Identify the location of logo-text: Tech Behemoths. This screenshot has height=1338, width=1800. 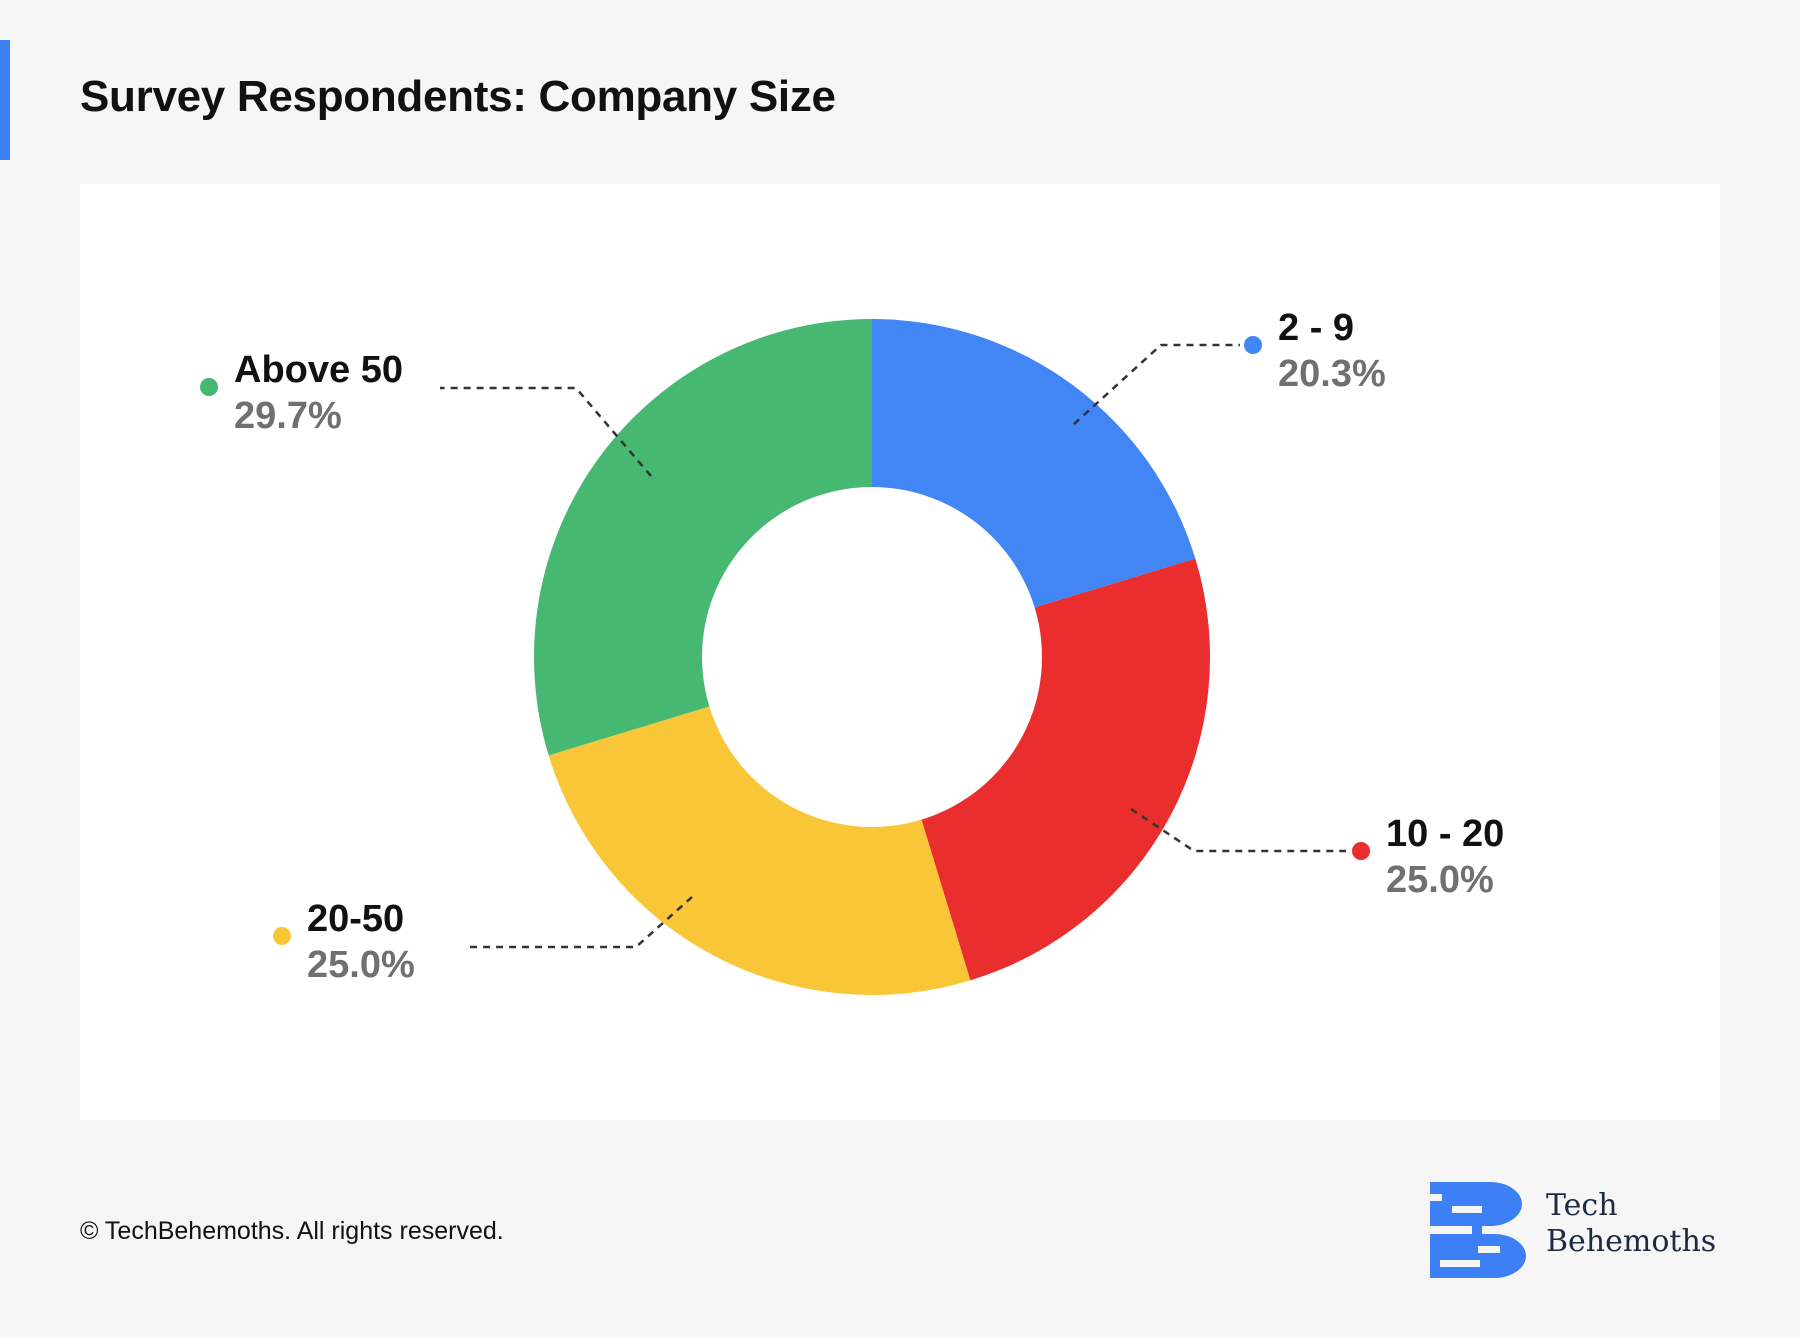
(1631, 1224).